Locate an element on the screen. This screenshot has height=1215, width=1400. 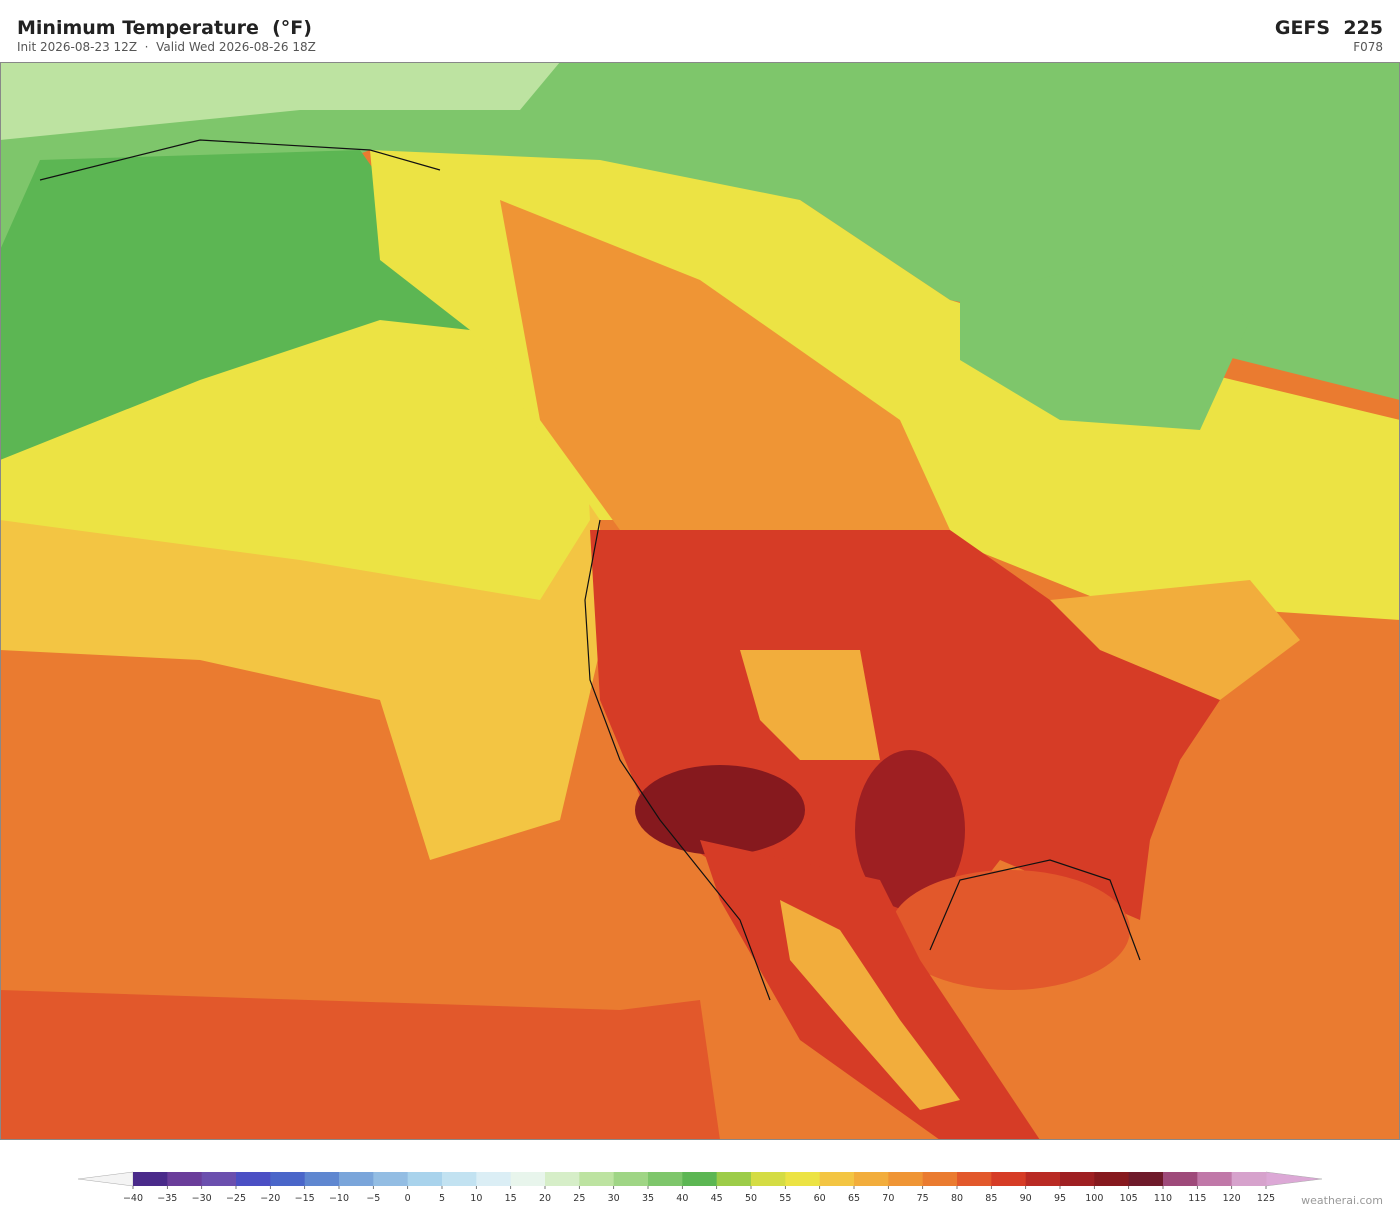
colorbar-tick-label: 70 is located at coordinates (888, 1198).